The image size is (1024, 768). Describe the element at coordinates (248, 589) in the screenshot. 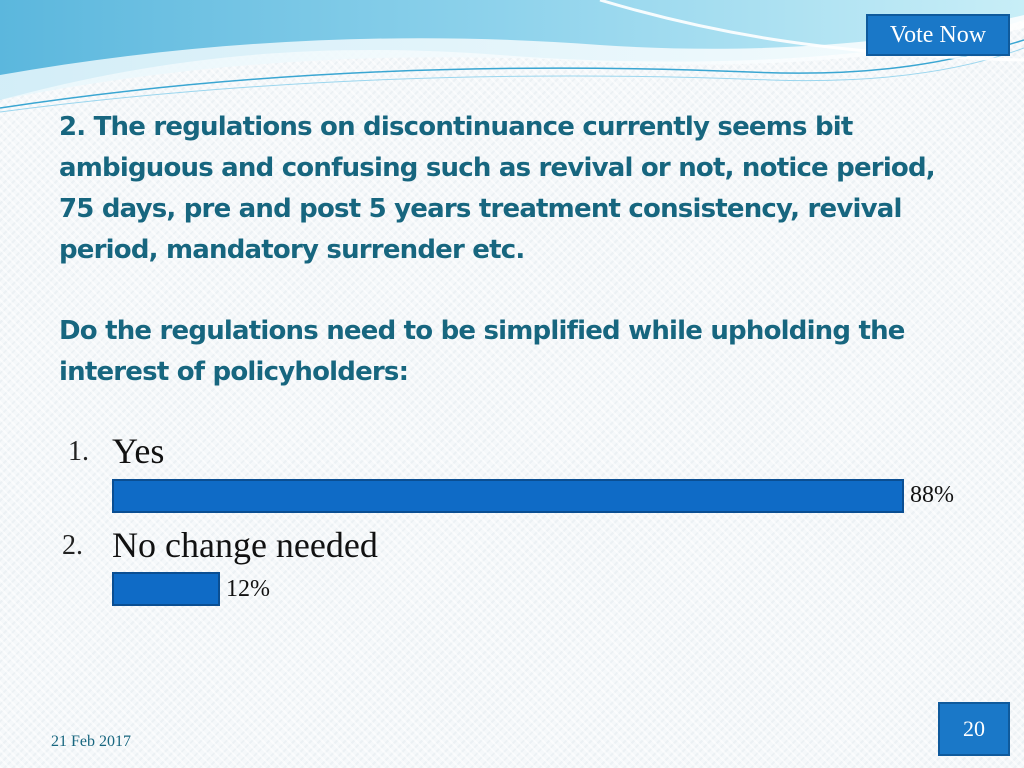

I see `option-2-percent: 12%` at that location.